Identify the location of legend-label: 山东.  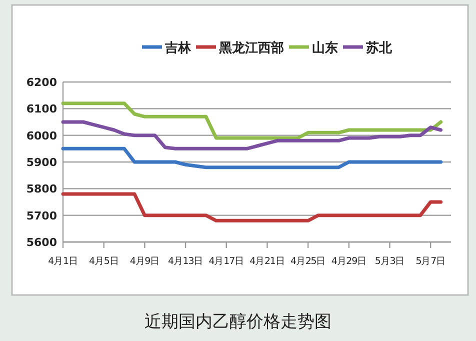
(325, 48).